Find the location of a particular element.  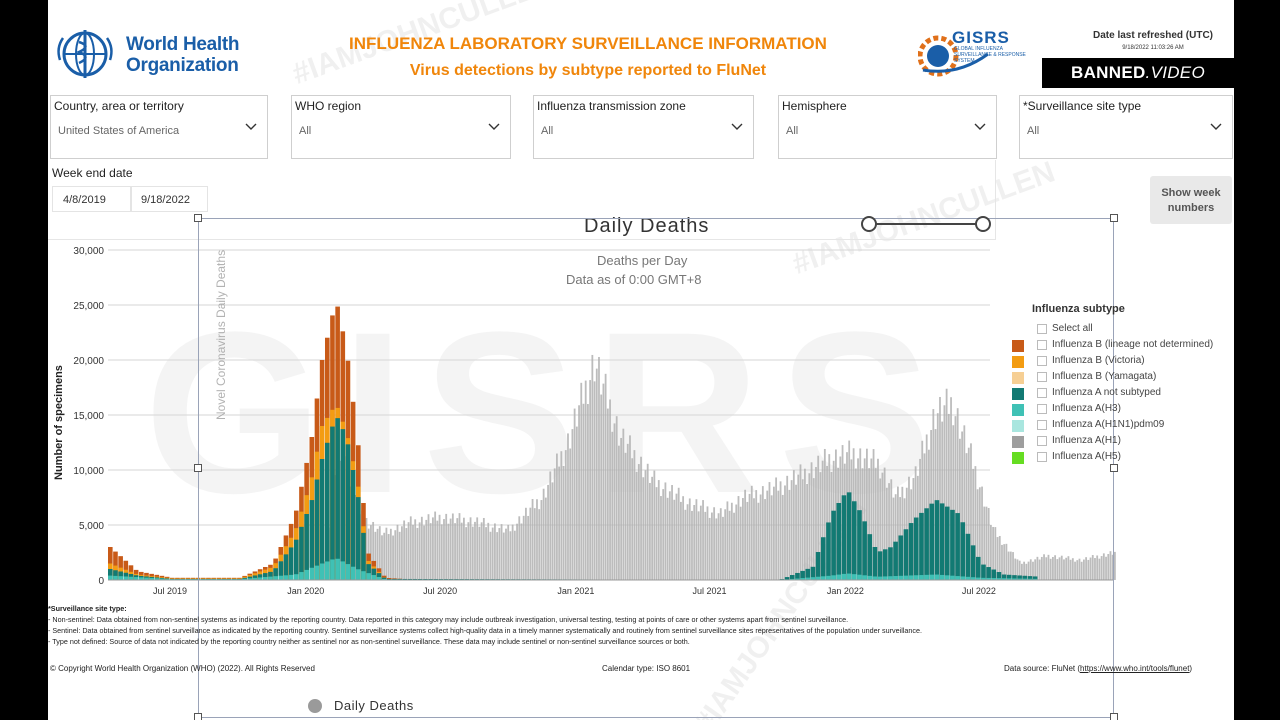

legend-swatch is located at coordinates (1018, 442).